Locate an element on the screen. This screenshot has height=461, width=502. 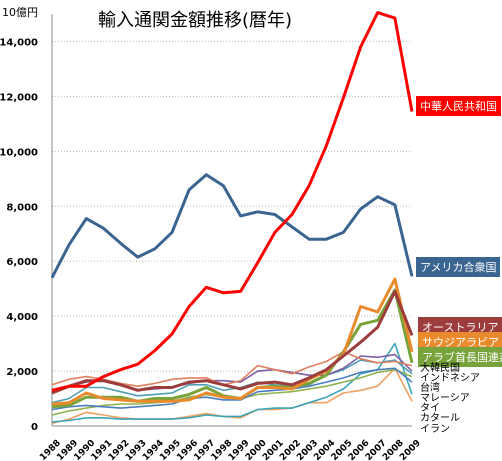
y-tick-label: 6,000 is located at coordinates (22, 262).